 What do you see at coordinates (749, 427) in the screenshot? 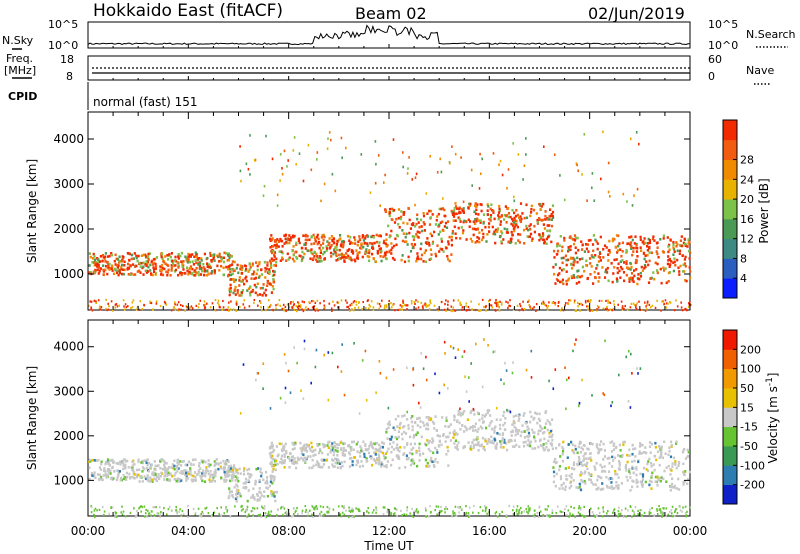
I see `colorbar-tick-label: -15` at bounding box center [749, 427].